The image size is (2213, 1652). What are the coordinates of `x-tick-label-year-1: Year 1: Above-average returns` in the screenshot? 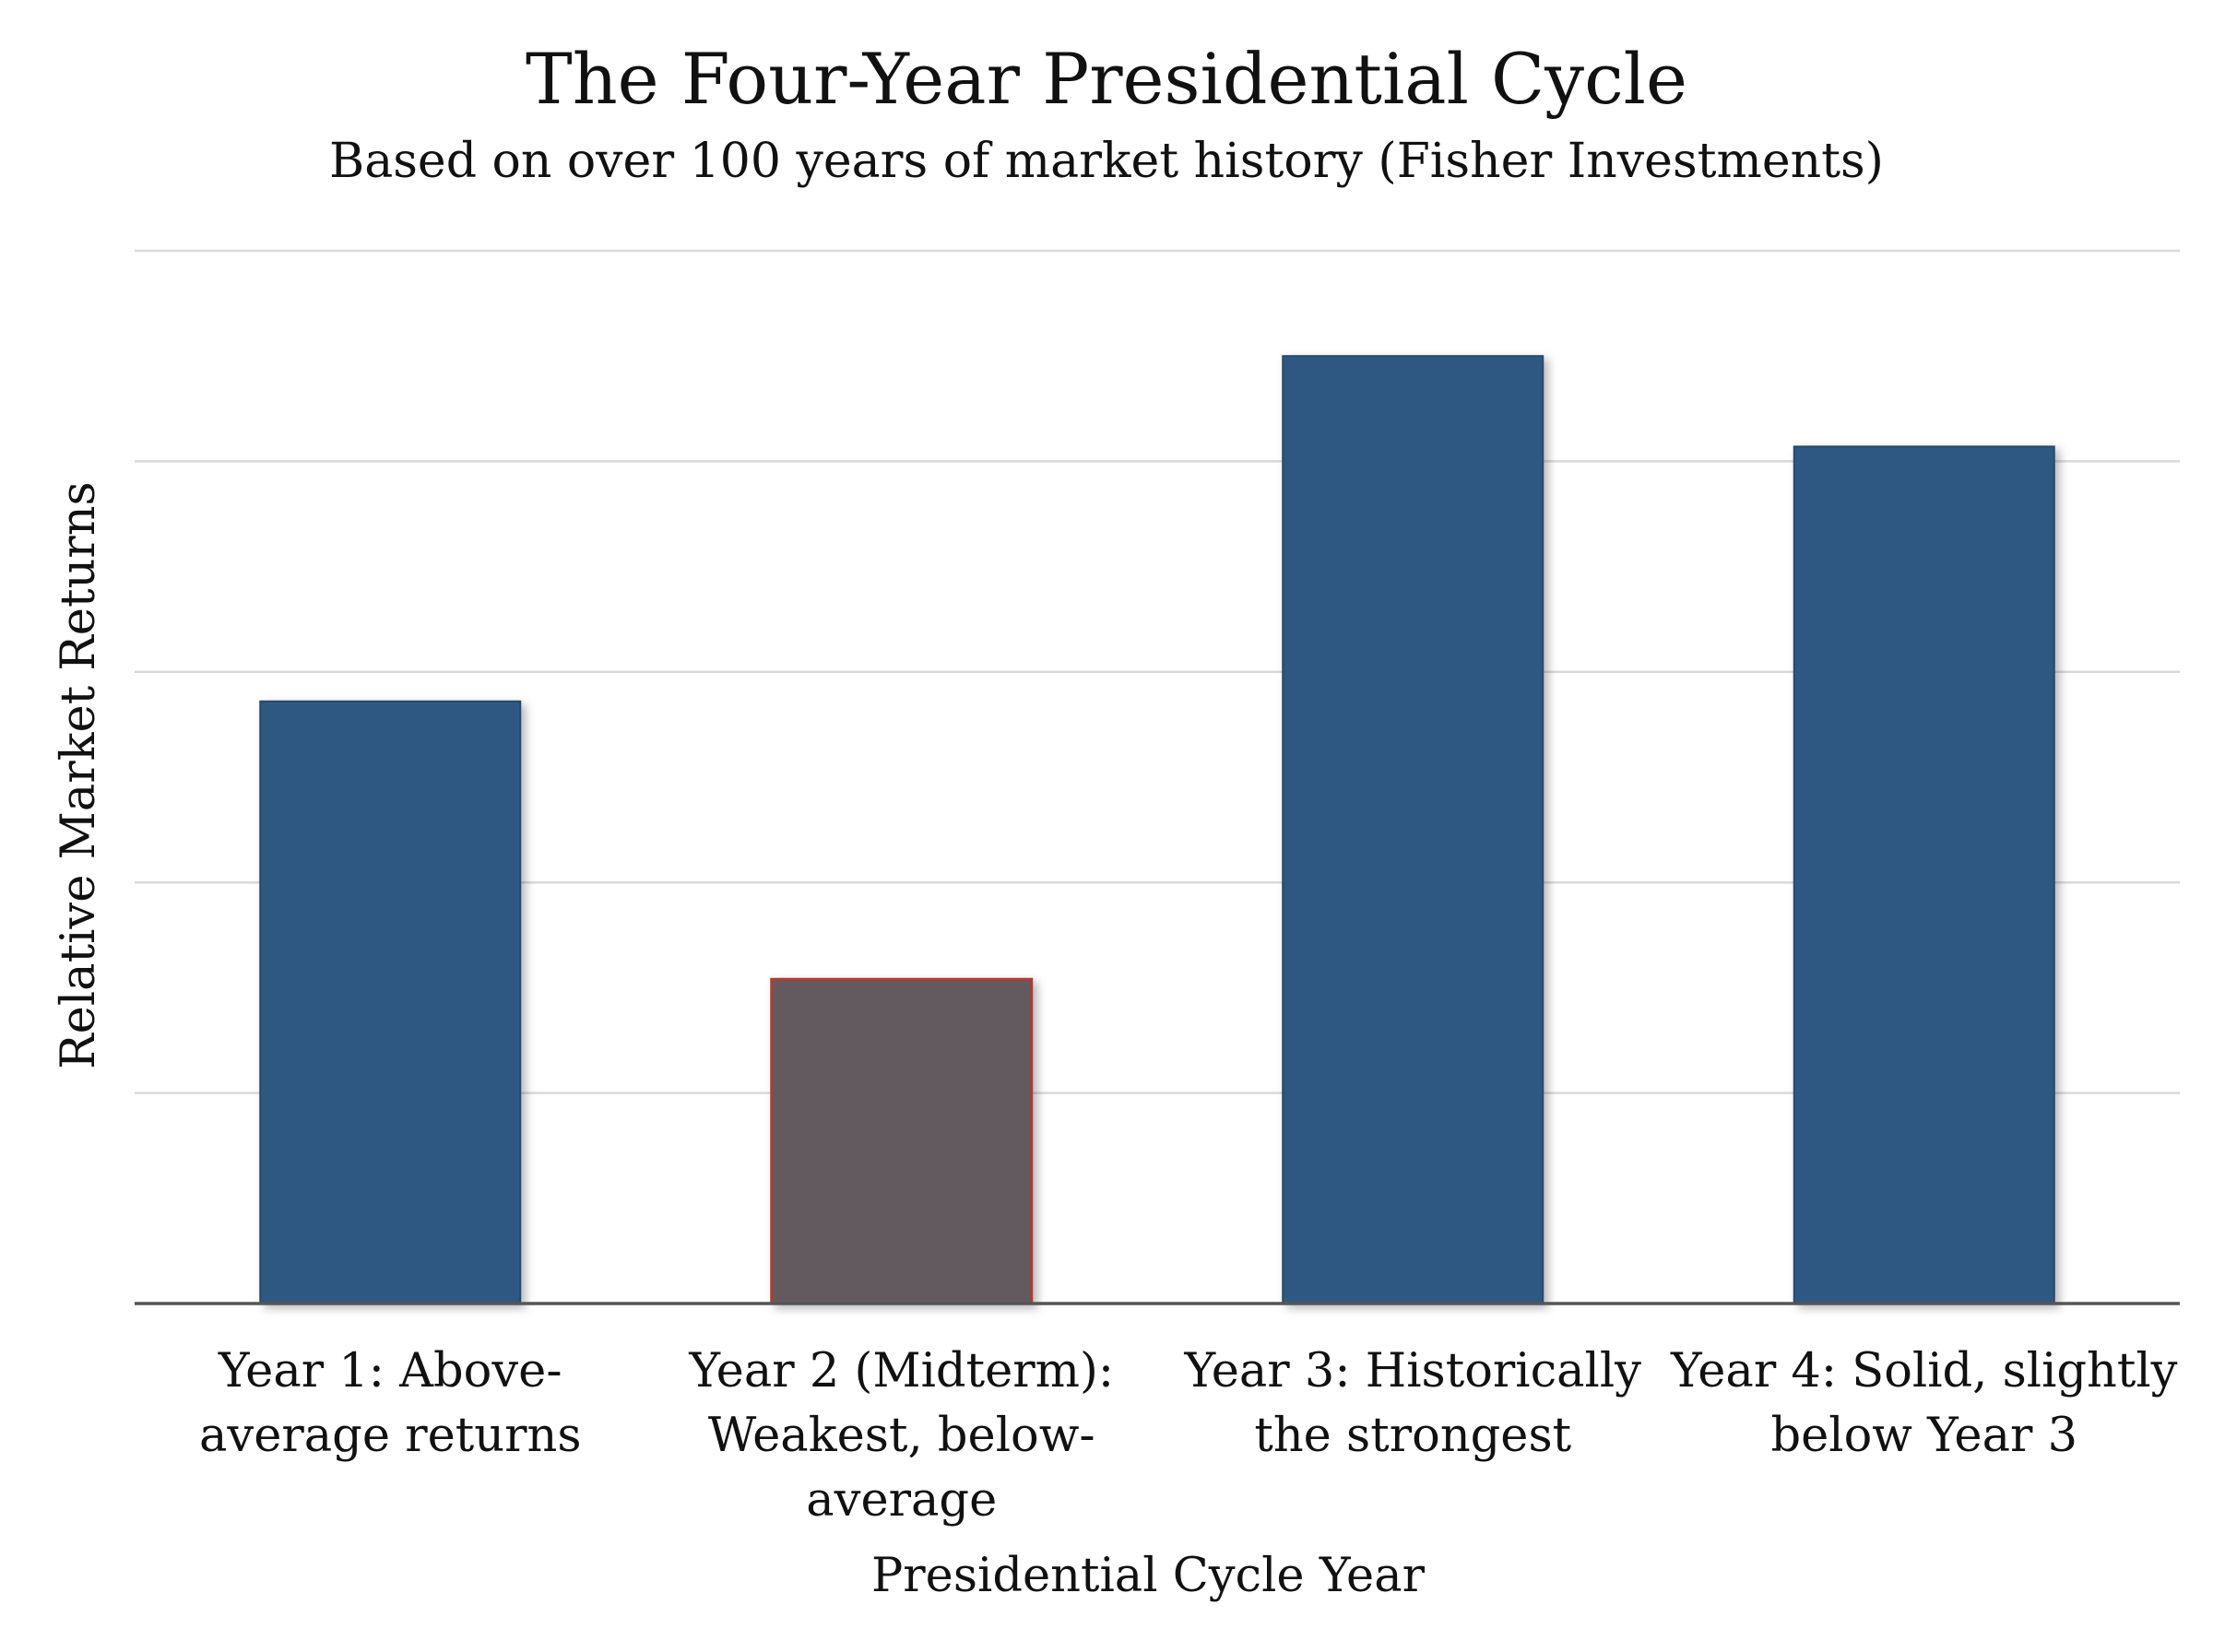 It's located at (390, 1403).